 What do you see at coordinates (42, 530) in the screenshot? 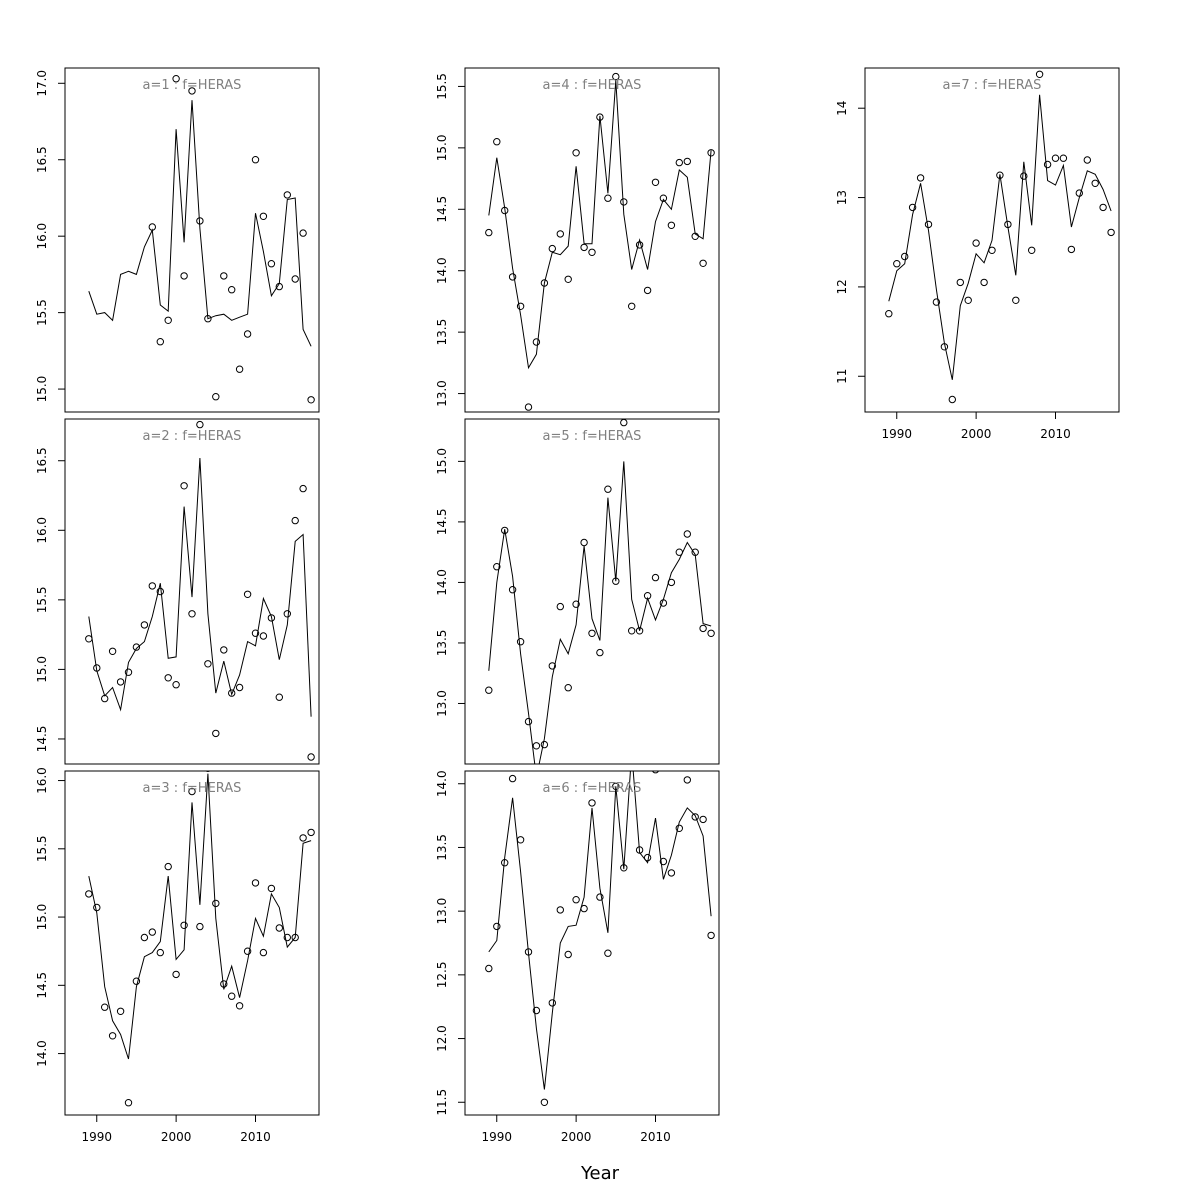
I see `y-tick-label: 16.0` at bounding box center [42, 530].